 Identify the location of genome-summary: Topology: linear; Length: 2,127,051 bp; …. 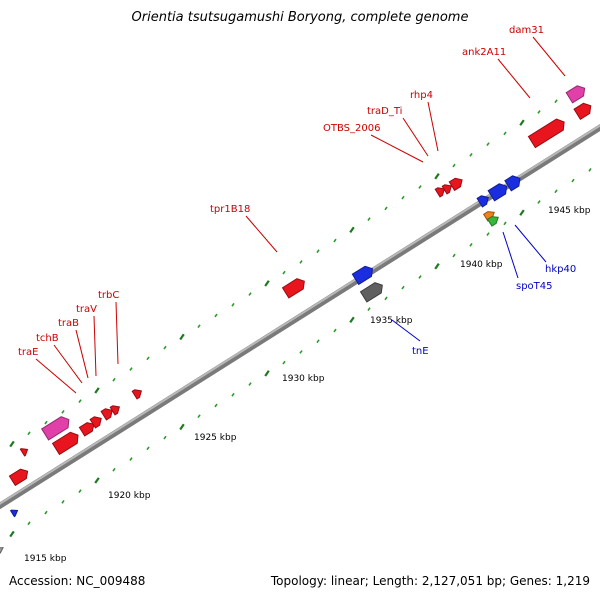
(430, 581).